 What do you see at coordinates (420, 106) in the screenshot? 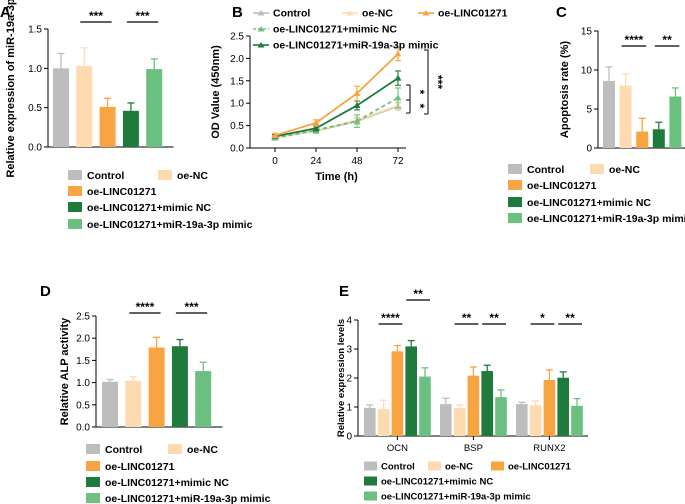
I see `significance-label: *` at bounding box center [420, 106].